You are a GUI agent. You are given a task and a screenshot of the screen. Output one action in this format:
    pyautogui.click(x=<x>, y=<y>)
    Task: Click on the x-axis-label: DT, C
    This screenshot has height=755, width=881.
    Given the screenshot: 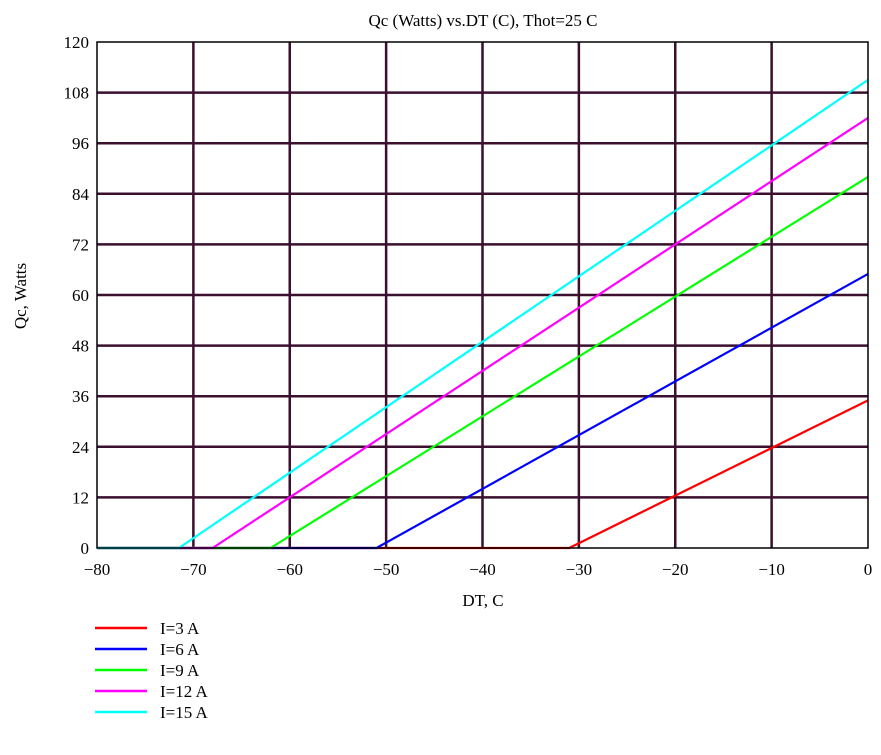 What is the action you would take?
    pyautogui.click(x=482, y=600)
    